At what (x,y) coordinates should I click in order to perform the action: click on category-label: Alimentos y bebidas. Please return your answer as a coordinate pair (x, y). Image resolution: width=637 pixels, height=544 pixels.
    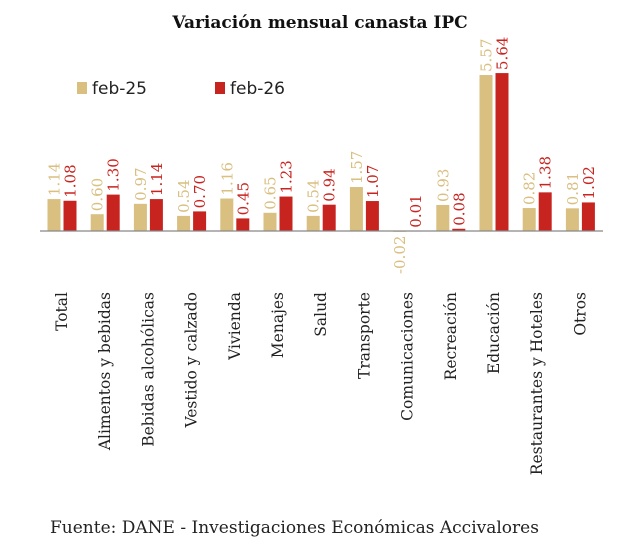
    Looking at the image, I should click on (105, 371).